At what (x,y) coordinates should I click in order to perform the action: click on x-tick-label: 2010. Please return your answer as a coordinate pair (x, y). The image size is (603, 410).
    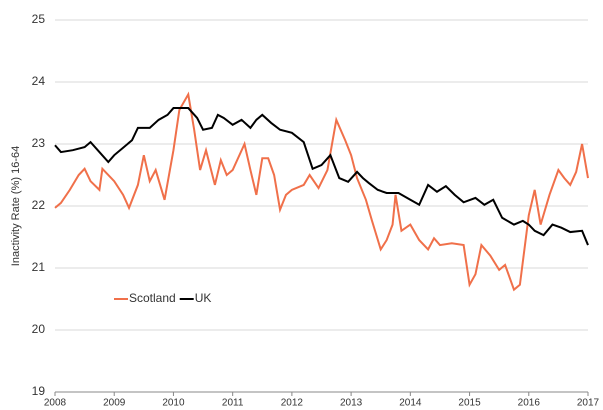
    Looking at the image, I should click on (173, 403).